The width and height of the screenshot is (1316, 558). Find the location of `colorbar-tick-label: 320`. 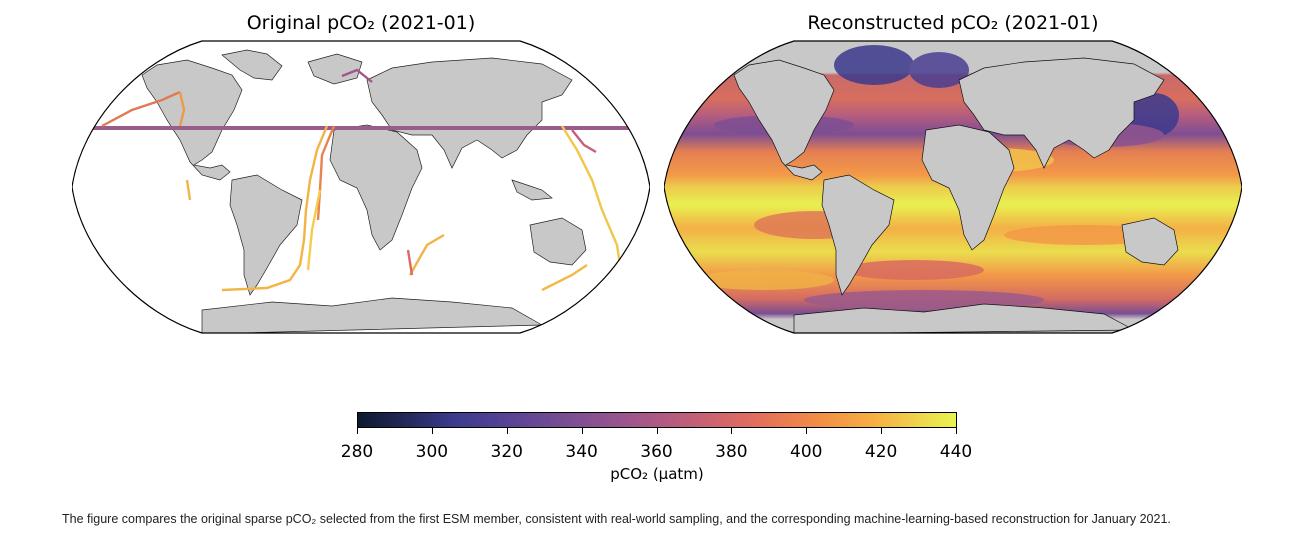

colorbar-tick-label: 320 is located at coordinates (506, 452).